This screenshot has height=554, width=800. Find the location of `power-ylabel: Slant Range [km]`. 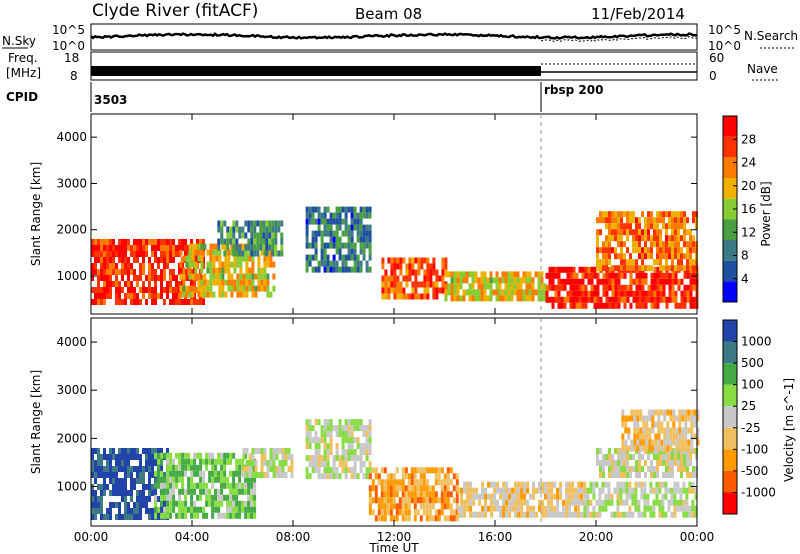

power-ylabel: Slant Range [km] is located at coordinates (36, 214).